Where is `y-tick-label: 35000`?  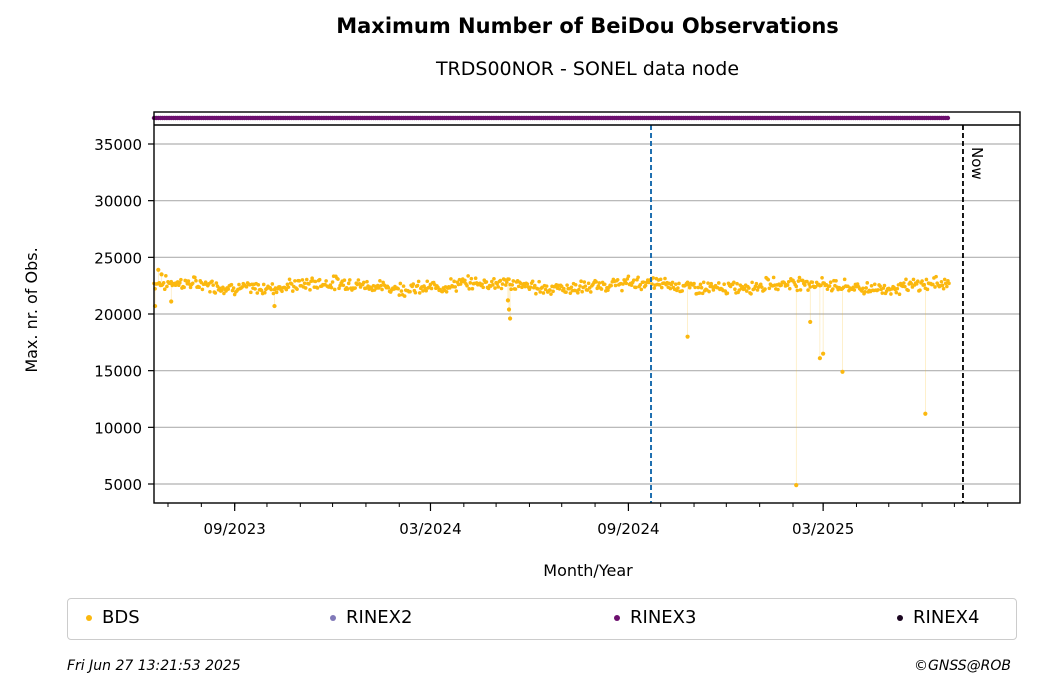
y-tick-label: 35000 is located at coordinates (118, 145).